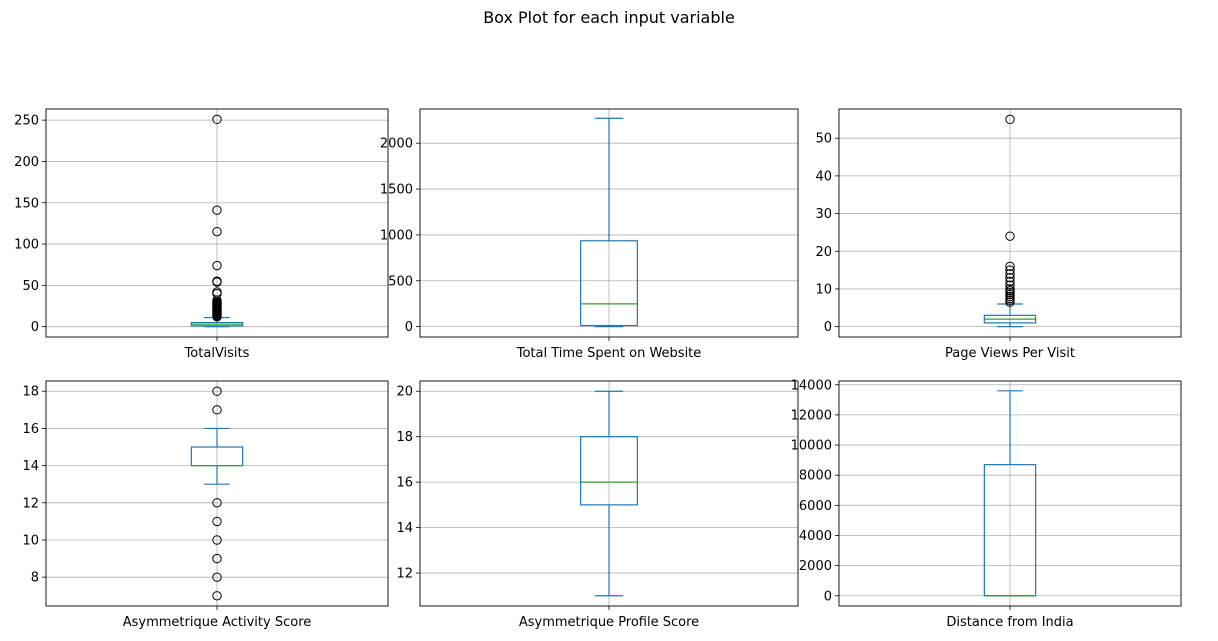 The width and height of the screenshot is (1218, 641). What do you see at coordinates (609, 353) in the screenshot?
I see `x-tick-label: Total Time Spent on Website` at bounding box center [609, 353].